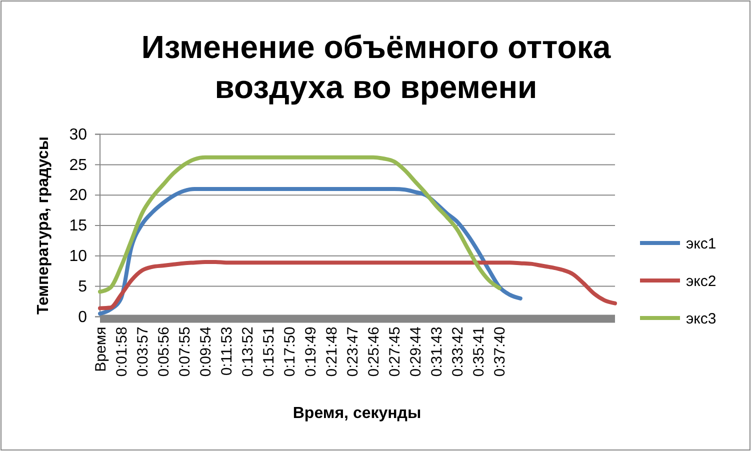  Describe the element at coordinates (357, 285) in the screenshot. I see `line-series` at that location.